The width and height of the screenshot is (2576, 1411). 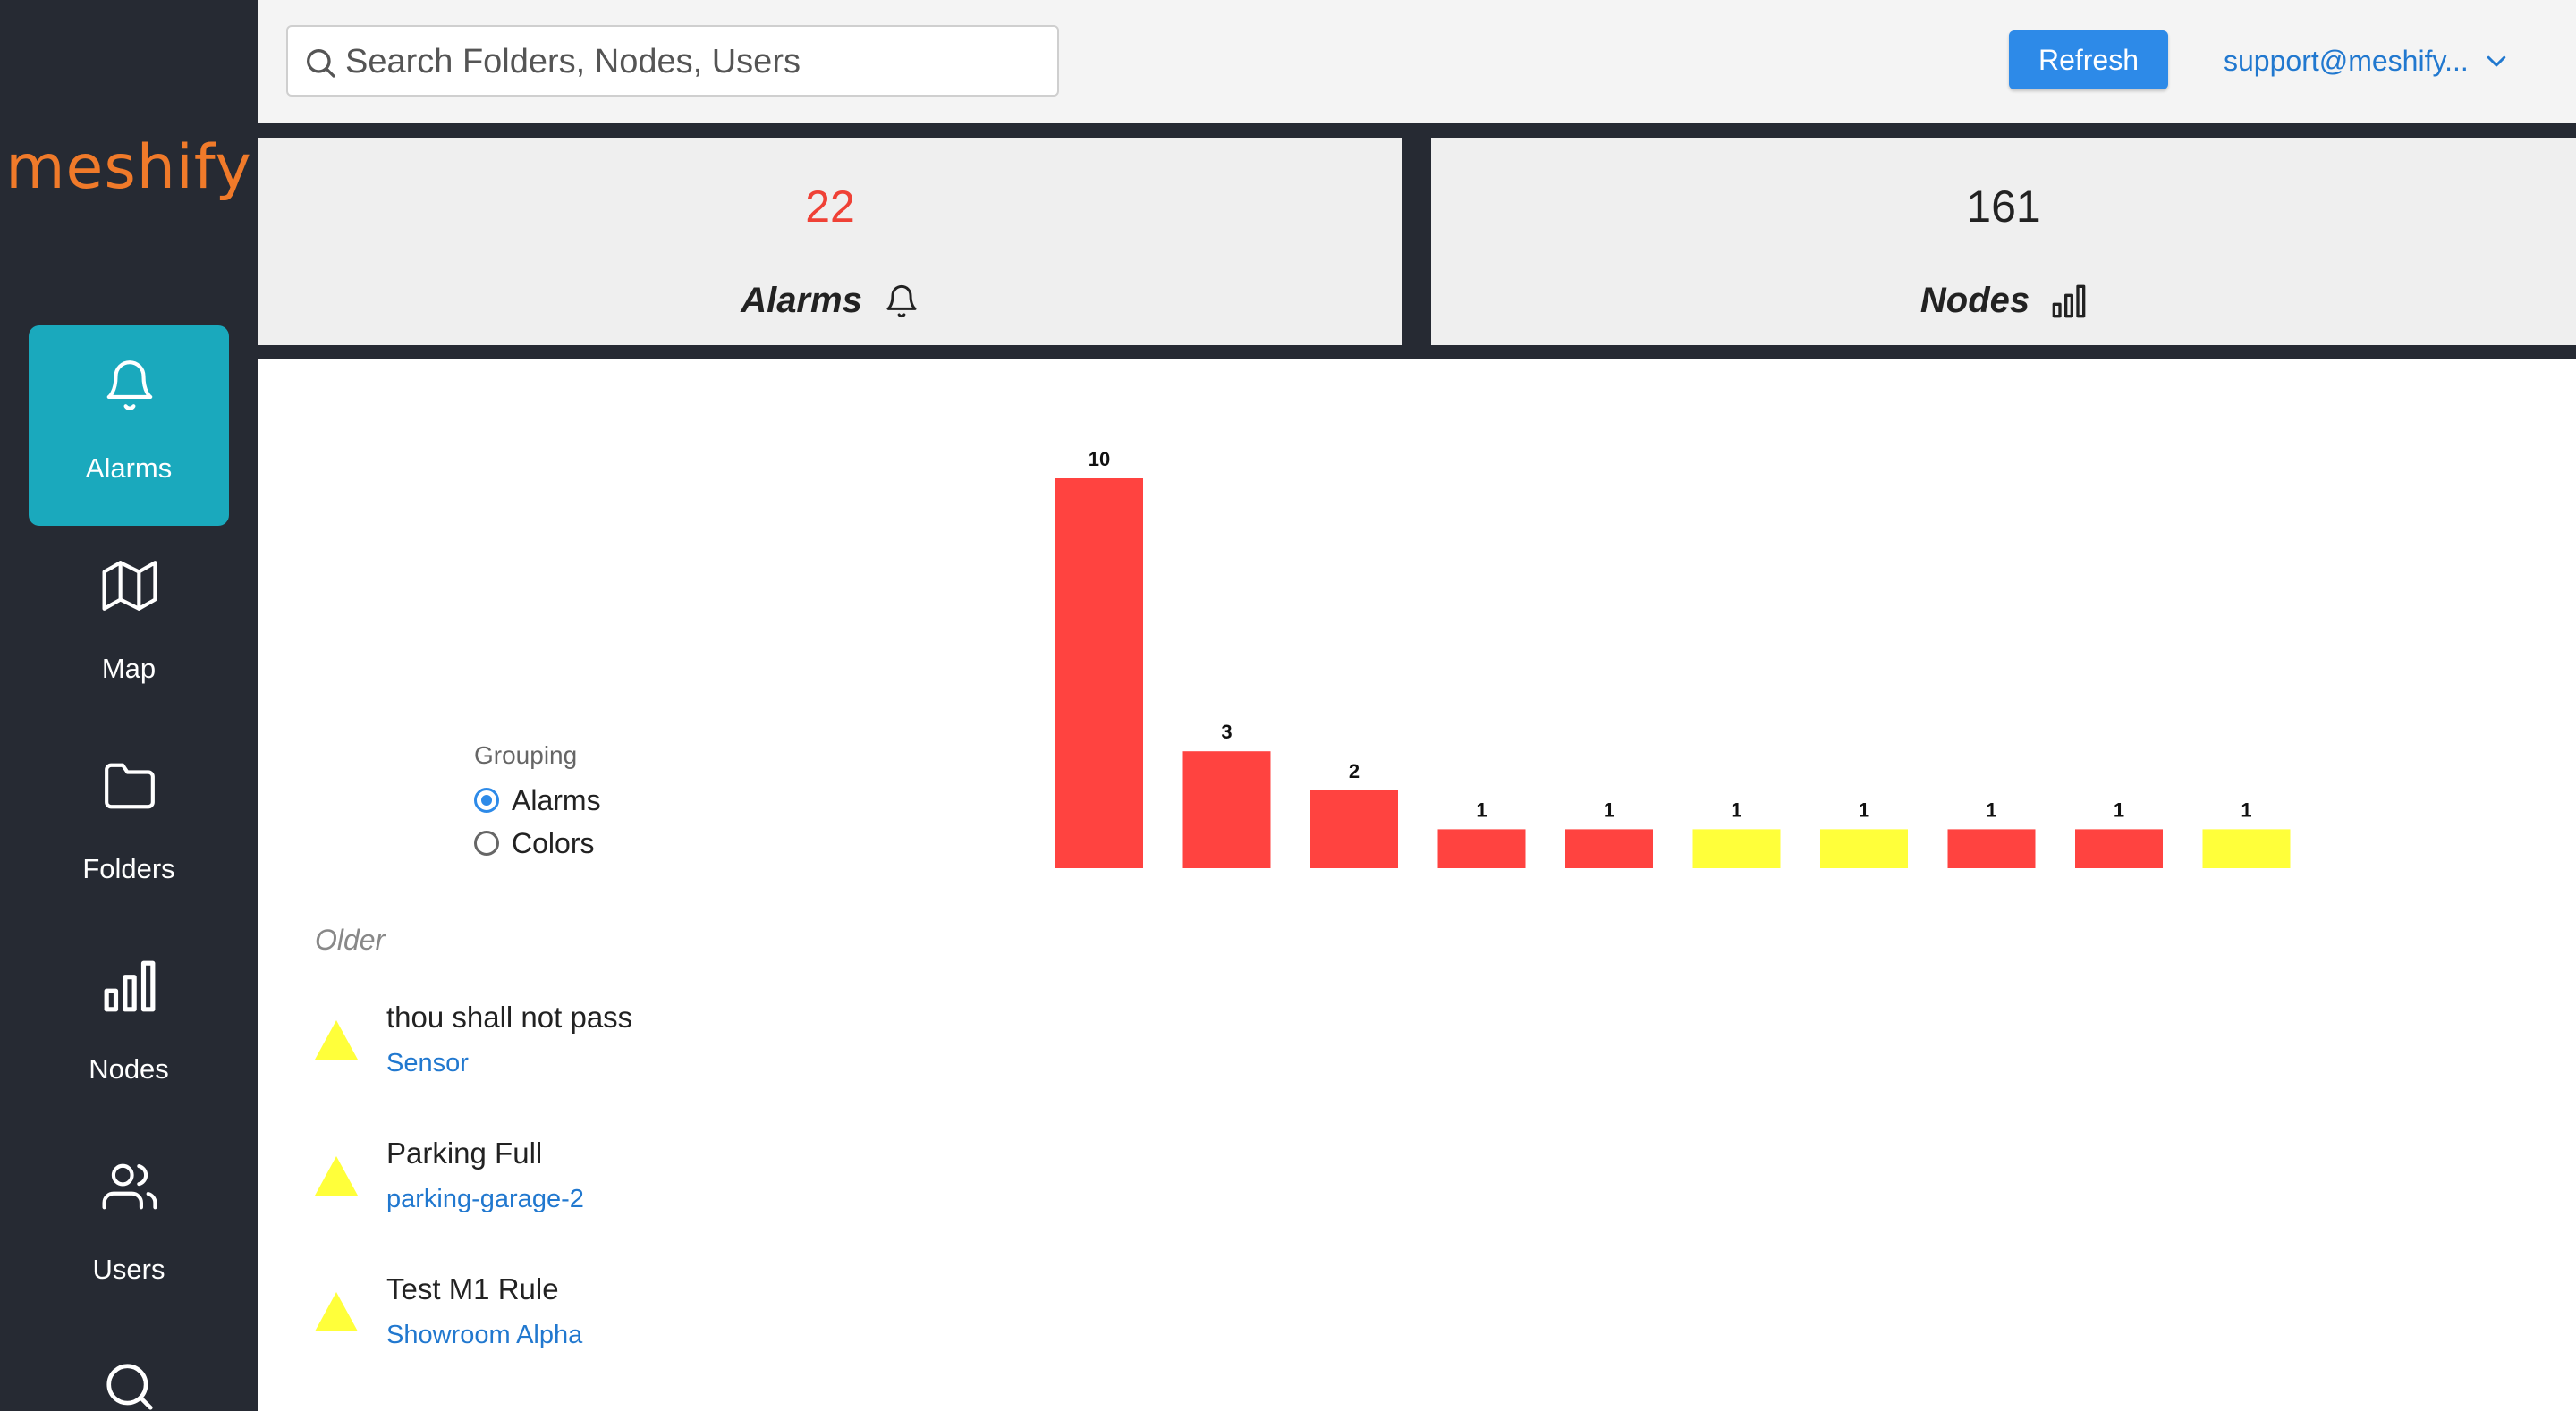 I want to click on alarm-node-link: Showroom Alpha, so click(x=484, y=1335).